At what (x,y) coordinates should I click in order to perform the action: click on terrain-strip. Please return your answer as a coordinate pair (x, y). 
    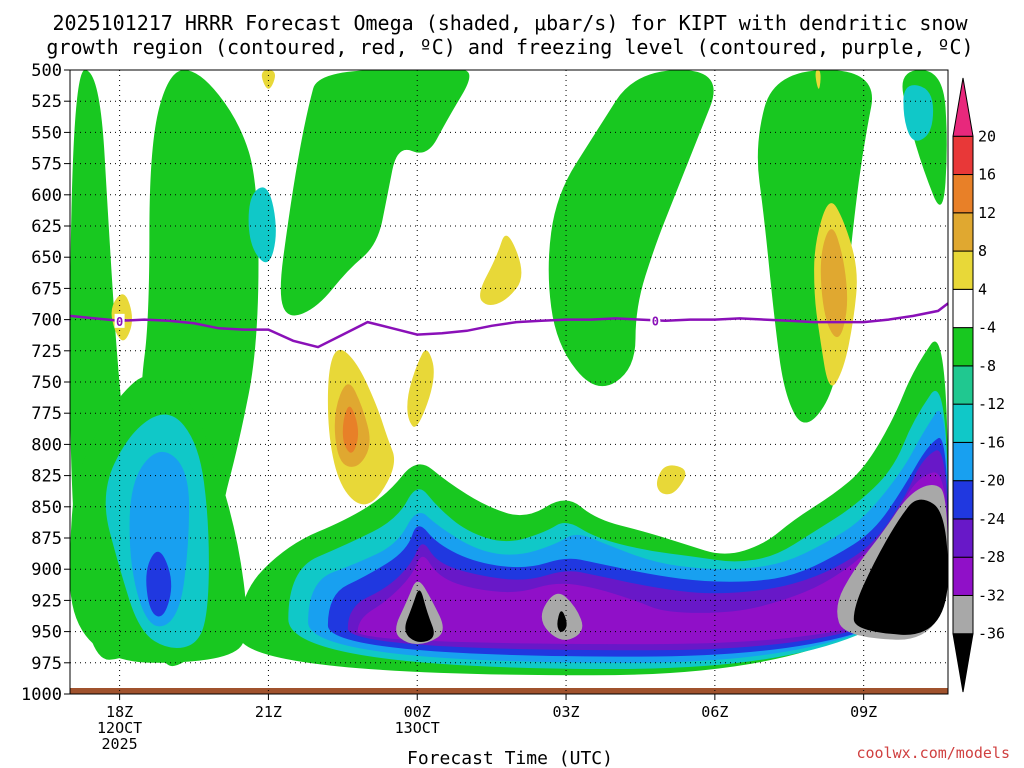
    Looking at the image, I should click on (509, 691).